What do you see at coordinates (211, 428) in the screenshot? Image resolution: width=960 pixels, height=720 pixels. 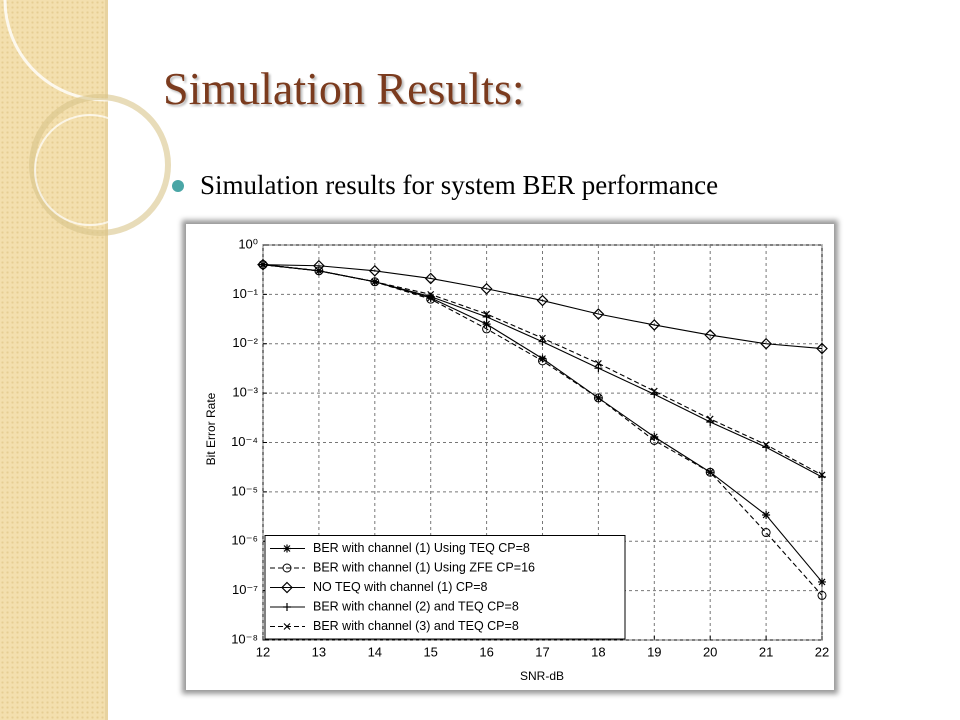 I see `y-axis-label: Bit Error Rate` at bounding box center [211, 428].